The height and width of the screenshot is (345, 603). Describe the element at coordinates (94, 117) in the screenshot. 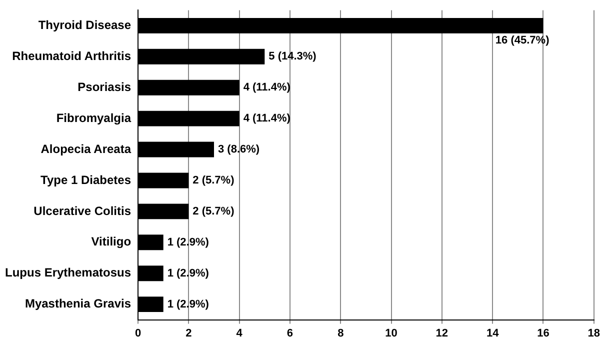

I see `y-tick-label: Fibromyalgia` at that location.